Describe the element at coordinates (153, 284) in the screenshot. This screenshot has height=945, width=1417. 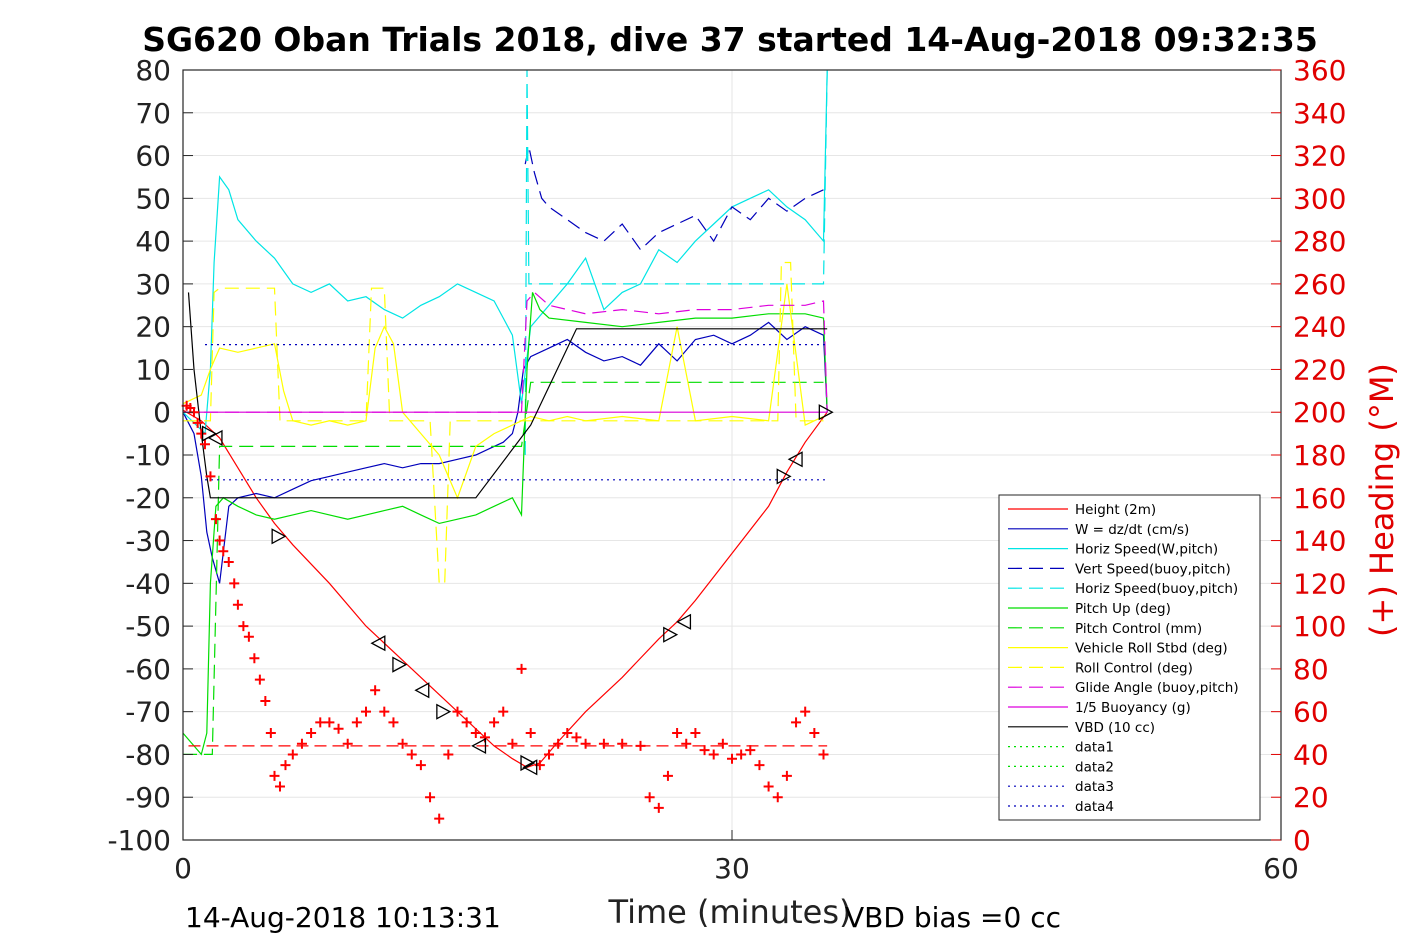
I see `left-tick-label: 30` at that location.